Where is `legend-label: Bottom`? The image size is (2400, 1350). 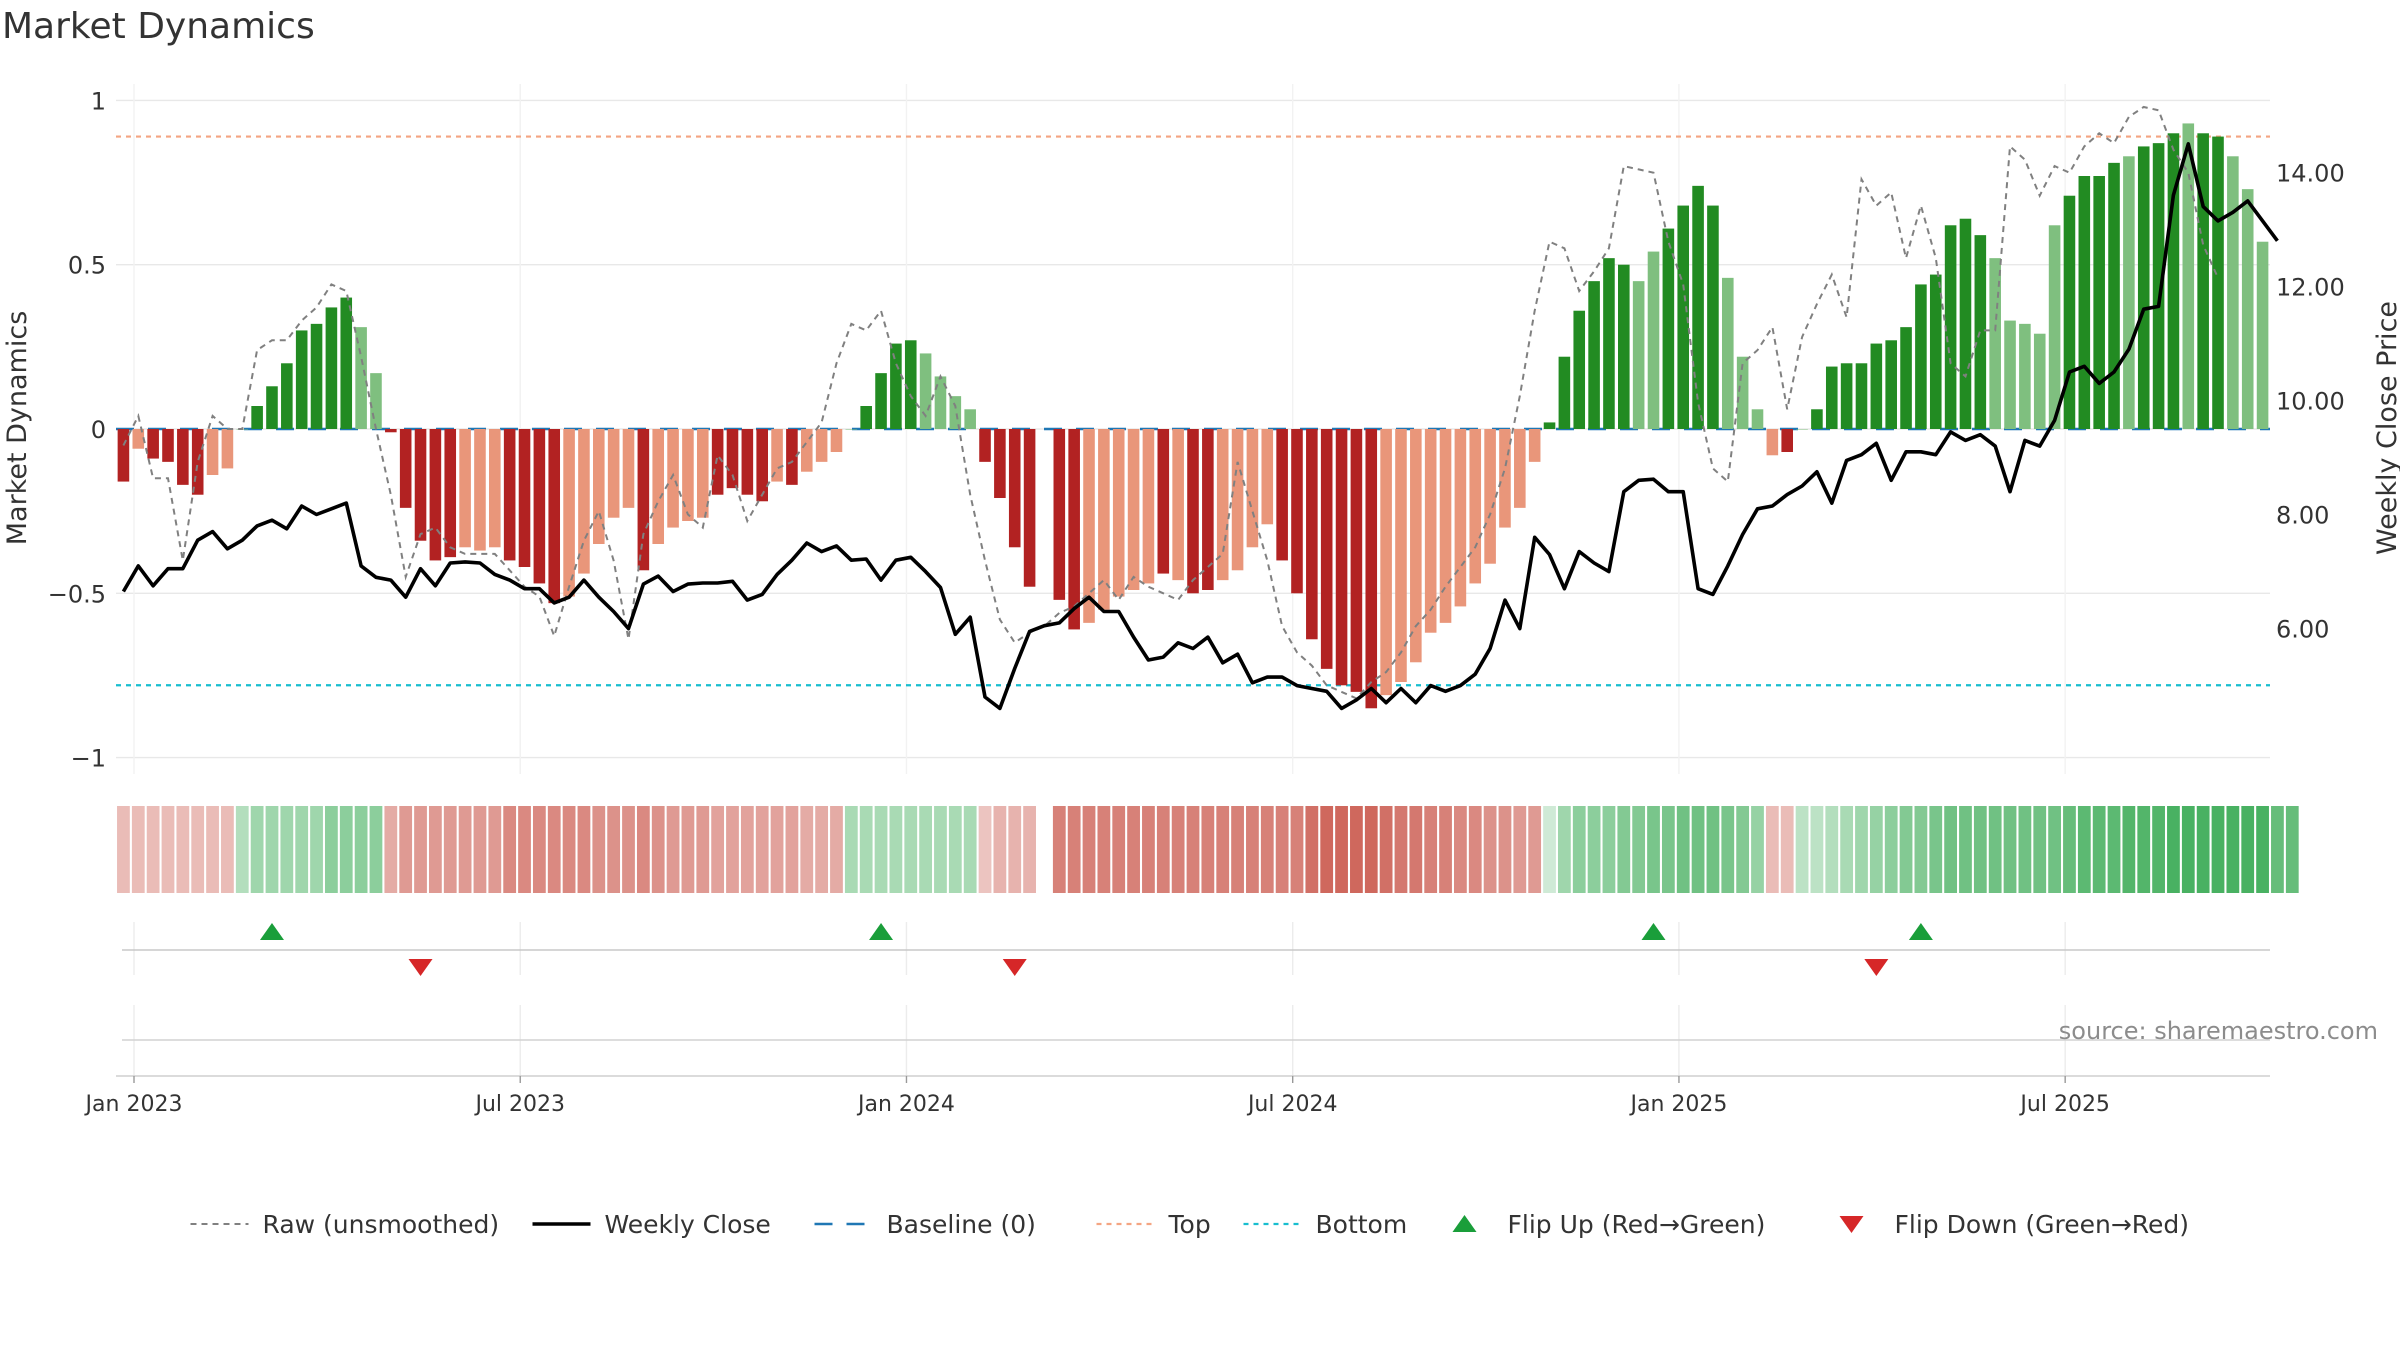
legend-label: Bottom is located at coordinates (1362, 1224).